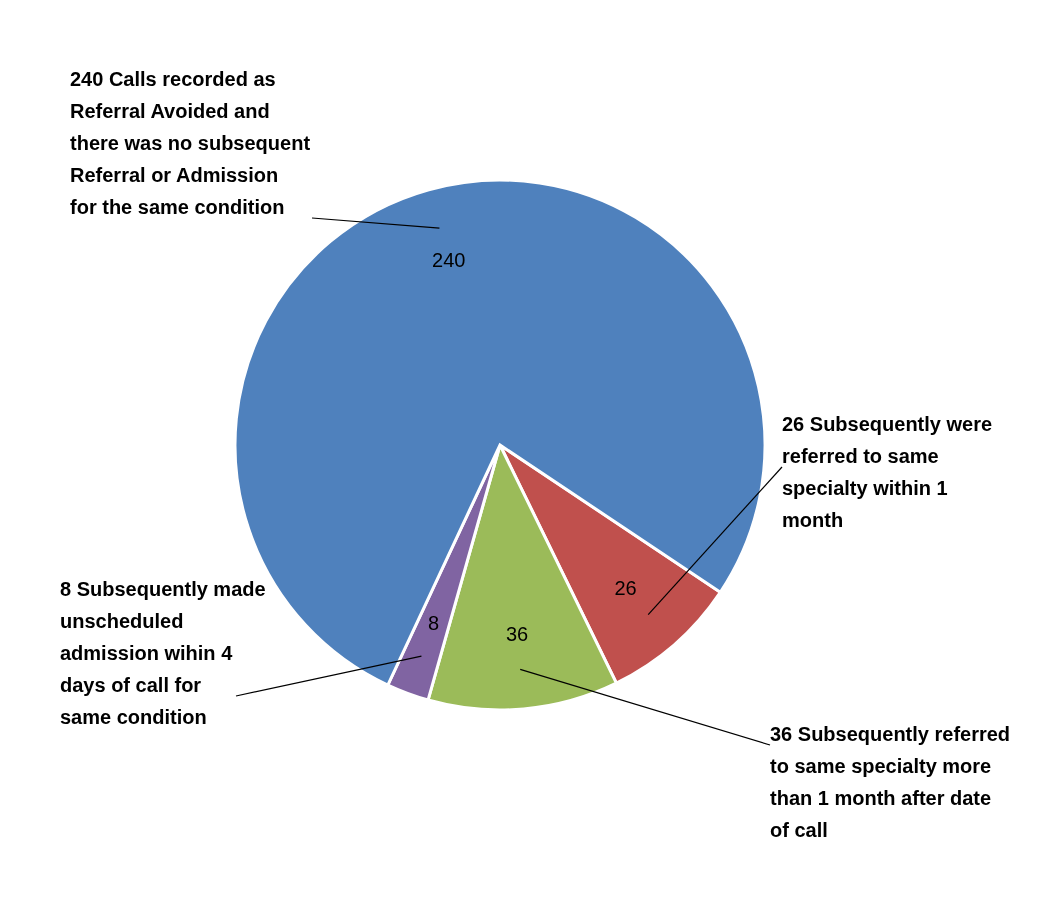 This screenshot has width=1048, height=899. I want to click on slice-label: 8 Subsequently made unscheduled admission wihin 4 days of call for same condition, so click(163, 653).